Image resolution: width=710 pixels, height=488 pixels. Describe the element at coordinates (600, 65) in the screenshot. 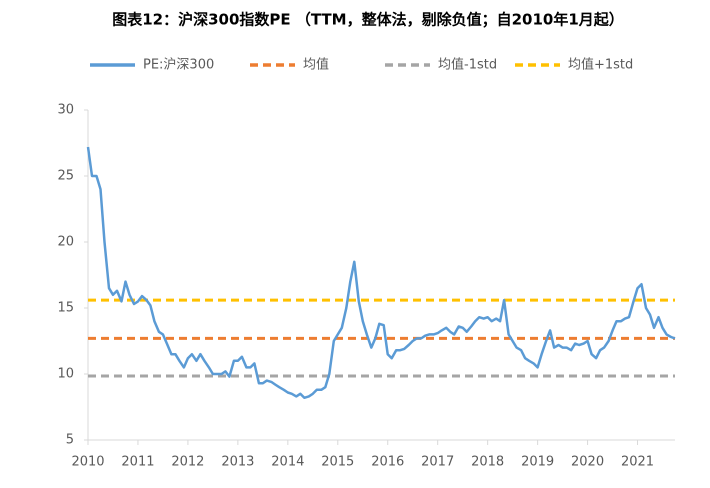

I see `legend-label: 均值+1std` at that location.